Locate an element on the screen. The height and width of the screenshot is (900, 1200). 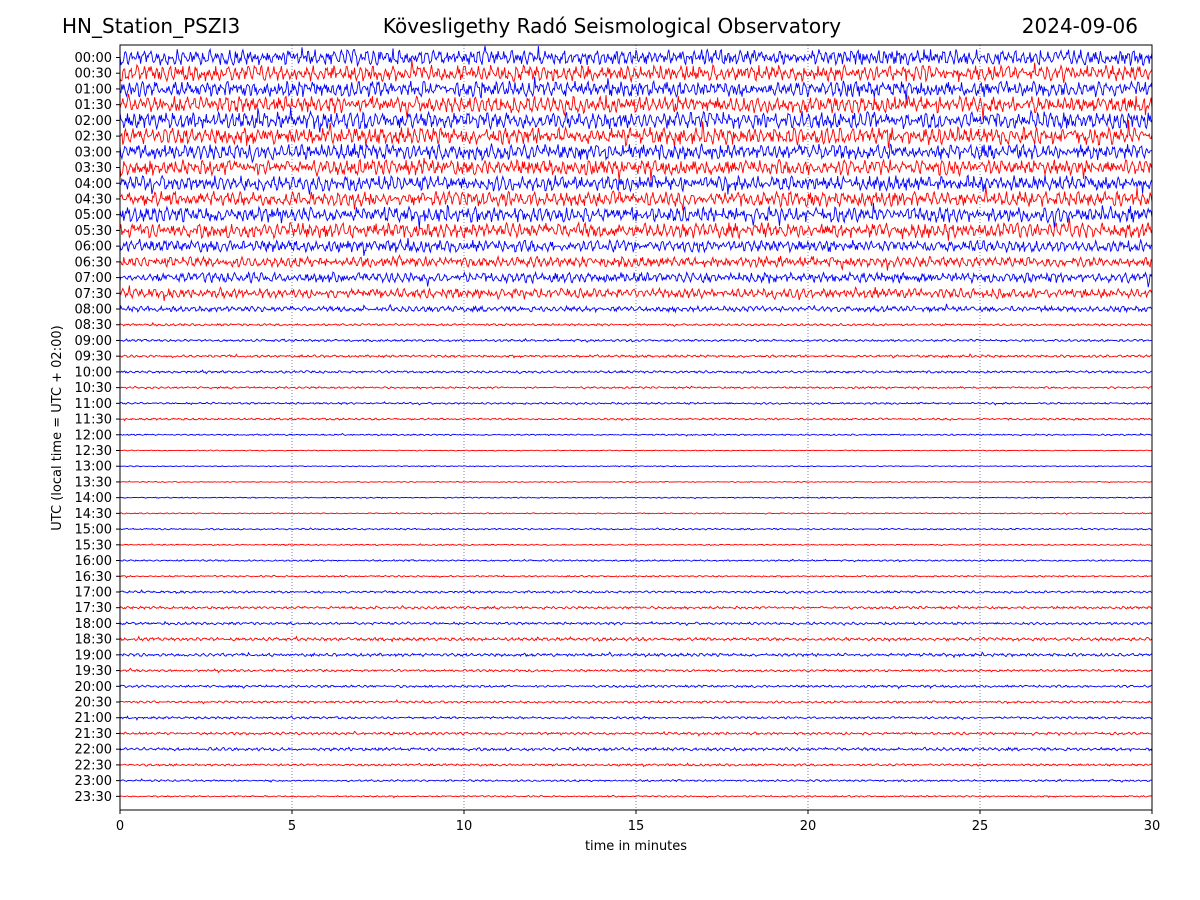
x-tick-label-5: 25 is located at coordinates (980, 826).